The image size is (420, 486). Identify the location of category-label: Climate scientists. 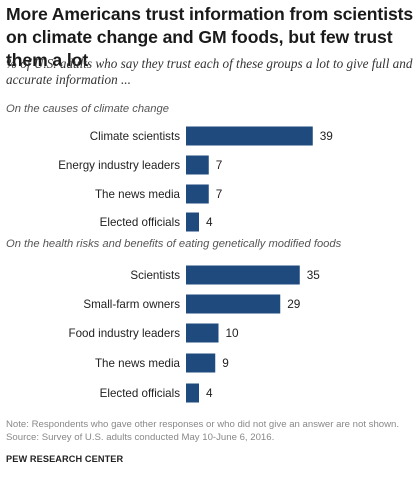
(135, 136).